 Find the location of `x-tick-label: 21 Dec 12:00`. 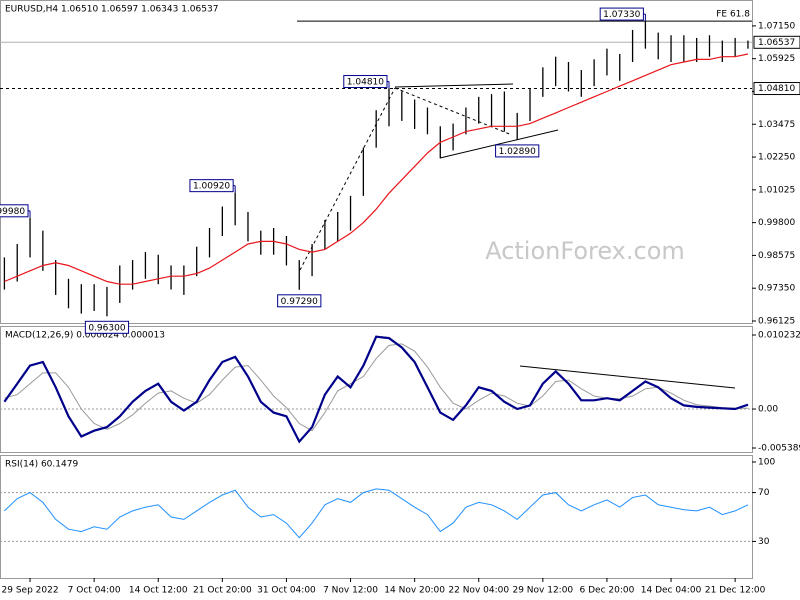

x-tick-label: 21 Dec 12:00 is located at coordinates (735, 591).